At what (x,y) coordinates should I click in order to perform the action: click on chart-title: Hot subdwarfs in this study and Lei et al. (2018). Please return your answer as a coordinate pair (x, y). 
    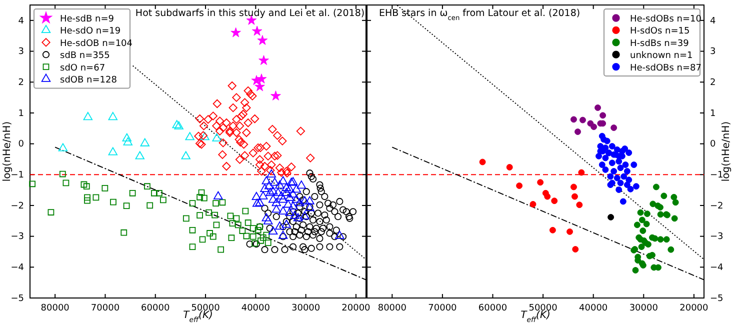
    Looking at the image, I should click on (250, 13).